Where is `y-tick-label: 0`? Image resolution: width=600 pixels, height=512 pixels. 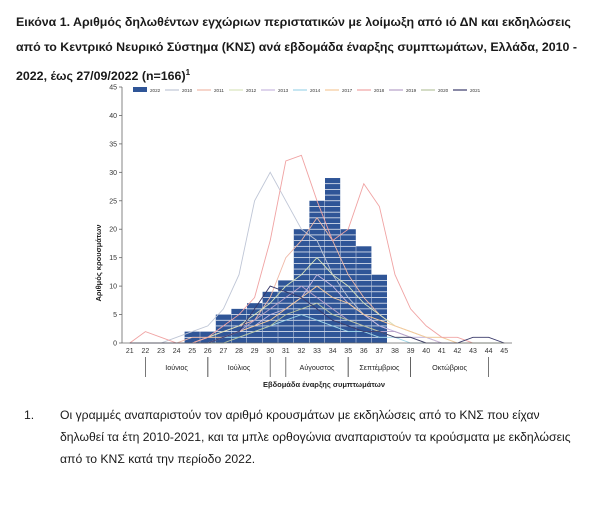
y-tick-label: 0 is located at coordinates (115, 344).